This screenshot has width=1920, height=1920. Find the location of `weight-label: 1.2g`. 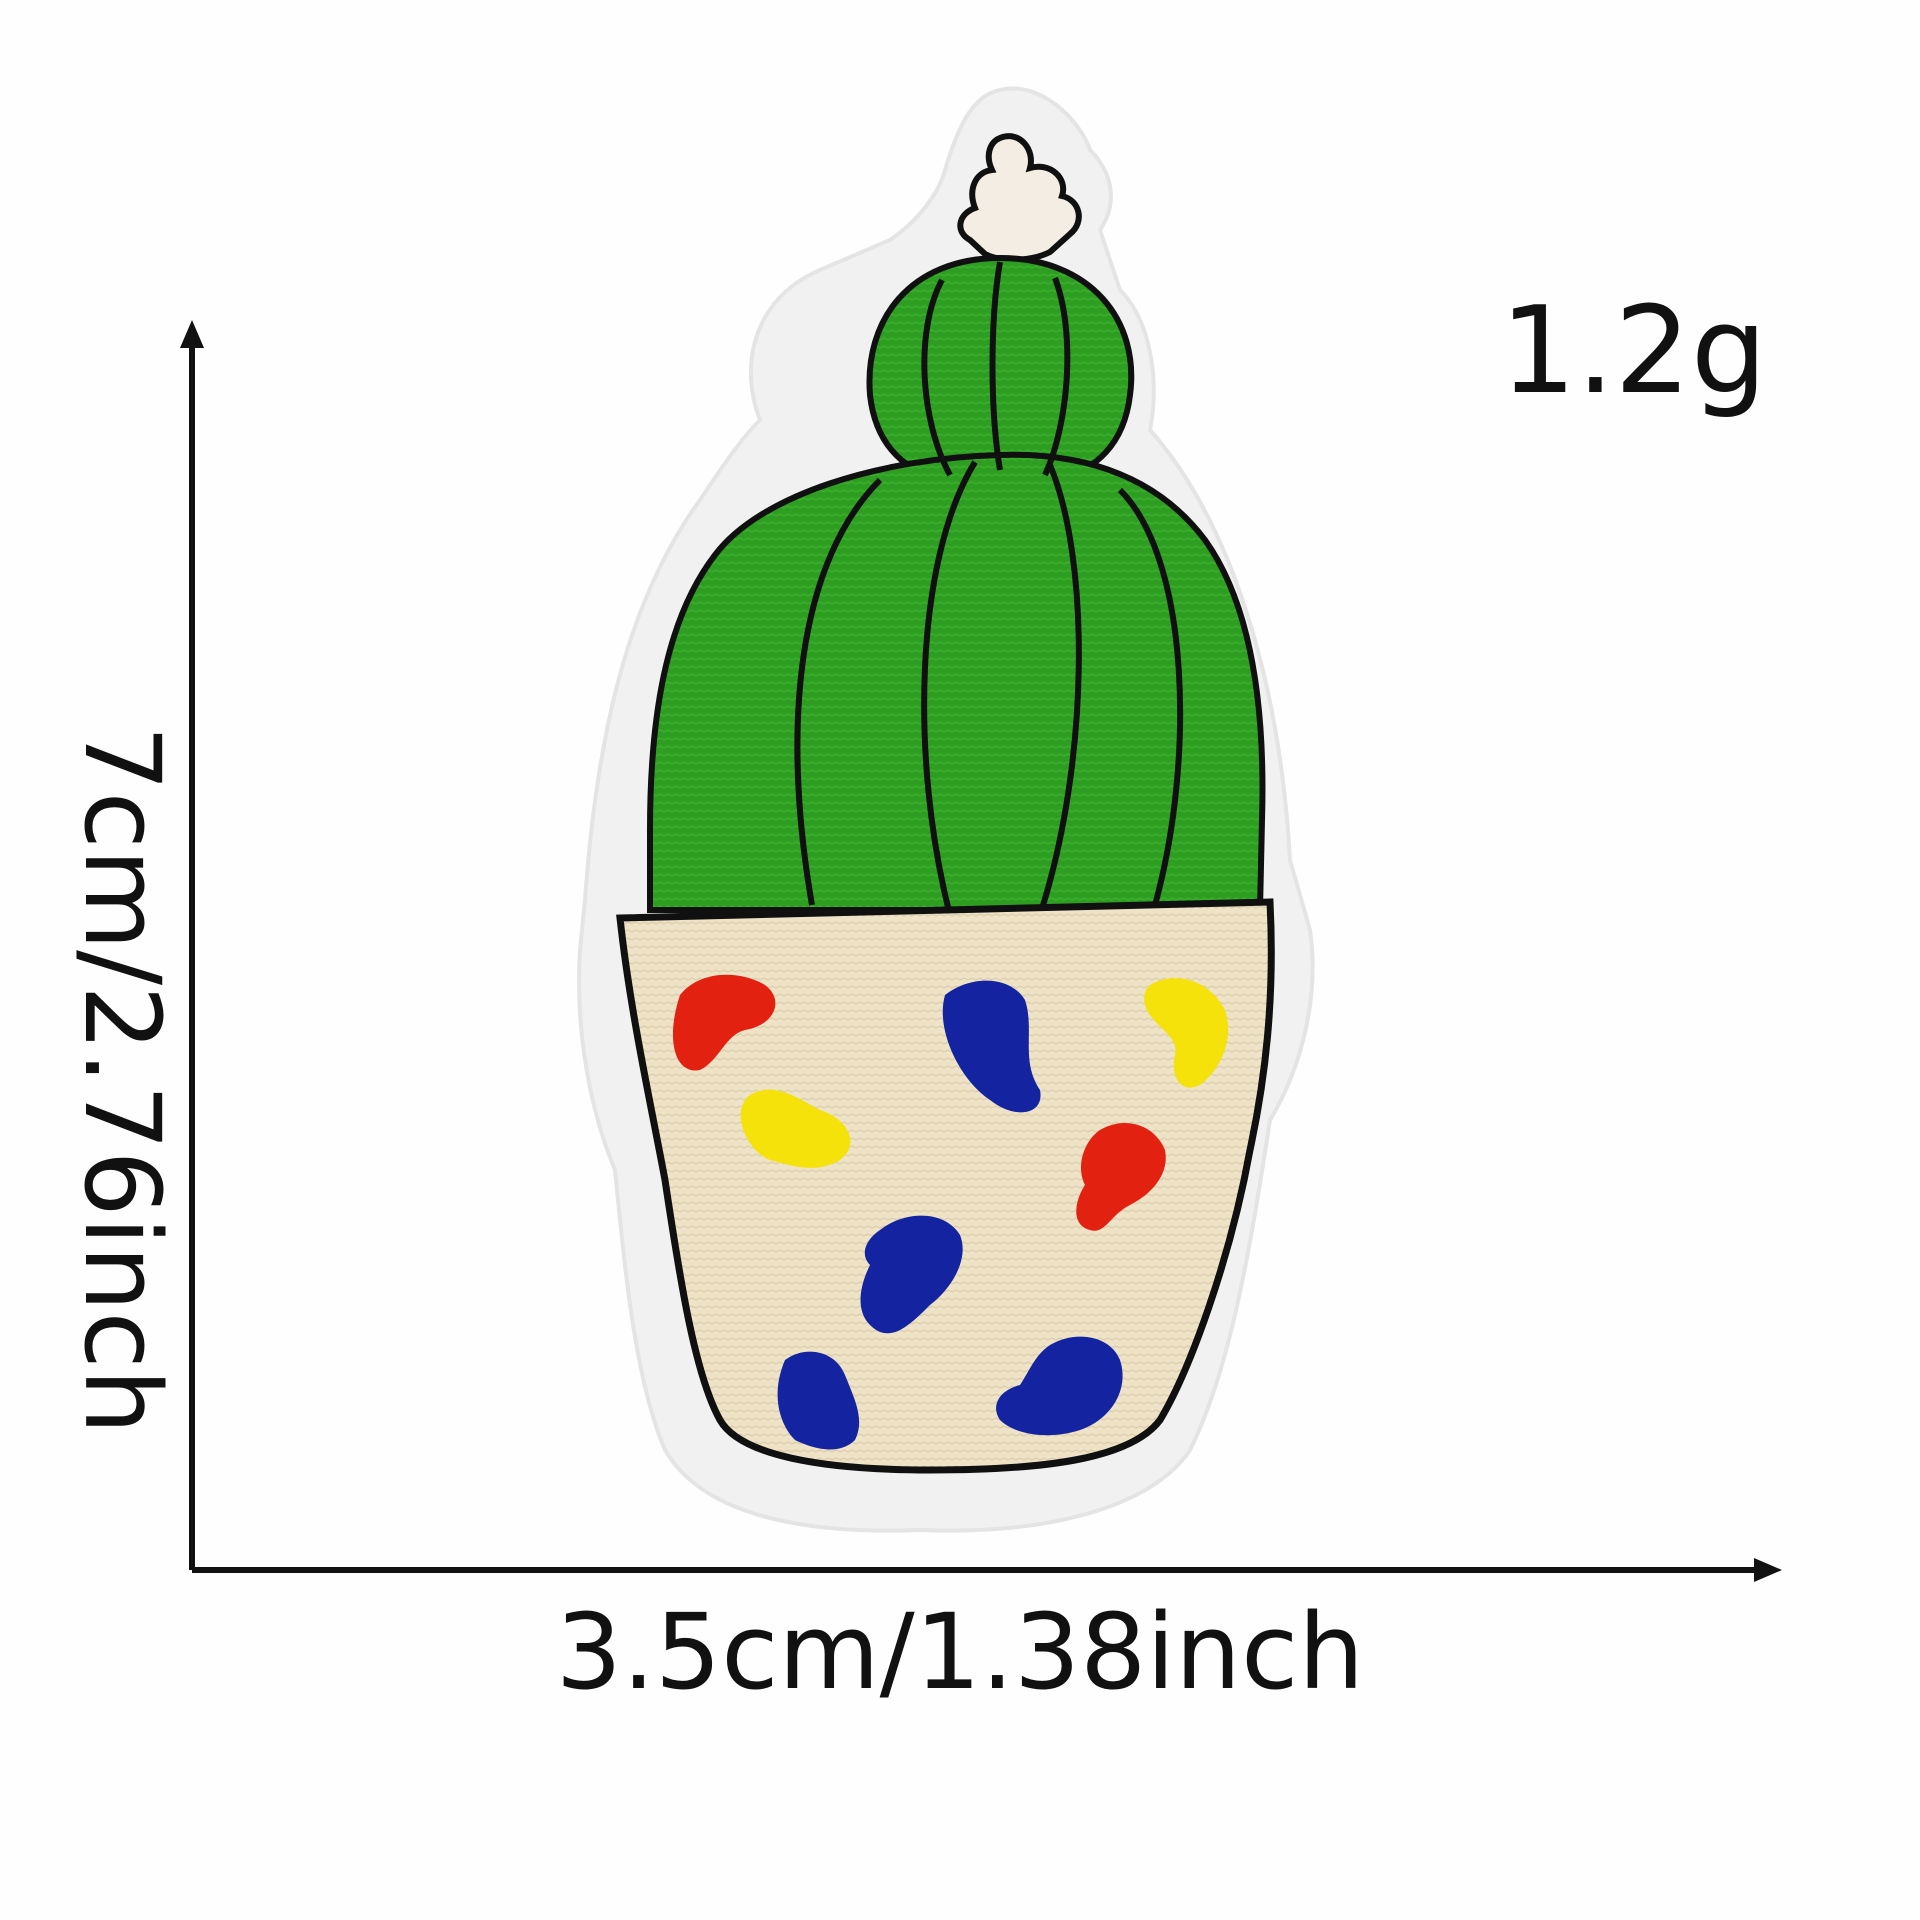

weight-label: 1.2g is located at coordinates (1634, 351).